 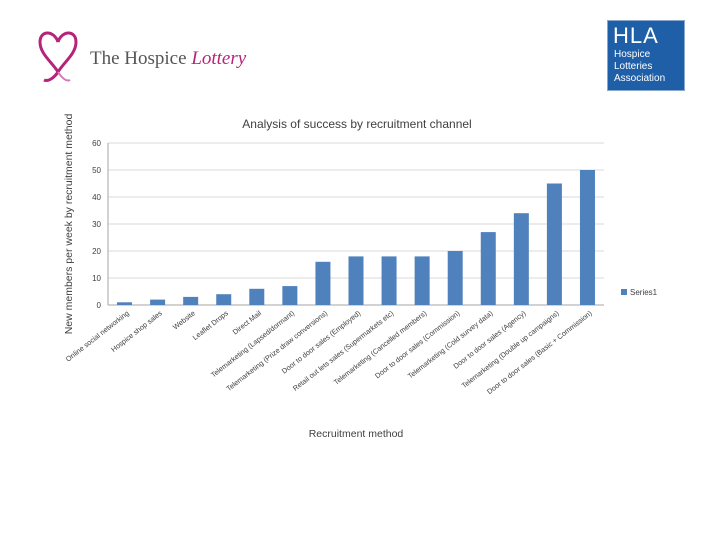 What do you see at coordinates (168, 58) in the screenshot?
I see `brand-name: The Hospice Lottery` at bounding box center [168, 58].